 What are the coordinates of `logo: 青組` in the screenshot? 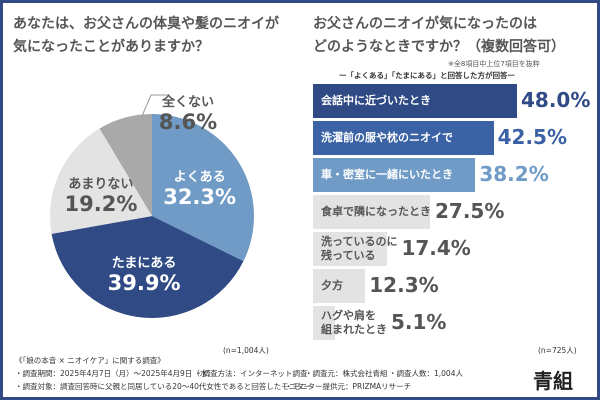 It's located at (553, 381).